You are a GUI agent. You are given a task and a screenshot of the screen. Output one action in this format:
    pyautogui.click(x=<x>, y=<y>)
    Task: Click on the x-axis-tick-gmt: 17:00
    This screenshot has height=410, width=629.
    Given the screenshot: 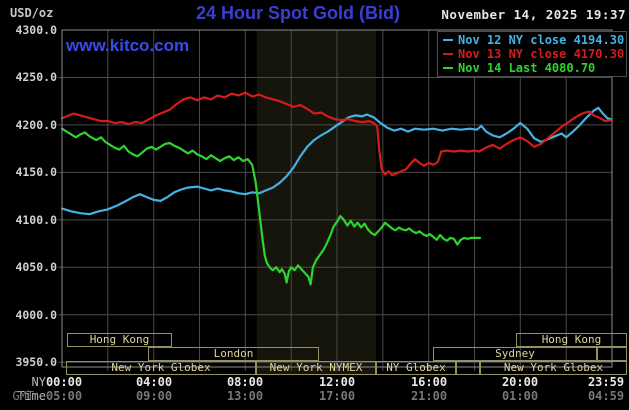 What is the action you would take?
    pyautogui.click(x=337, y=396)
    